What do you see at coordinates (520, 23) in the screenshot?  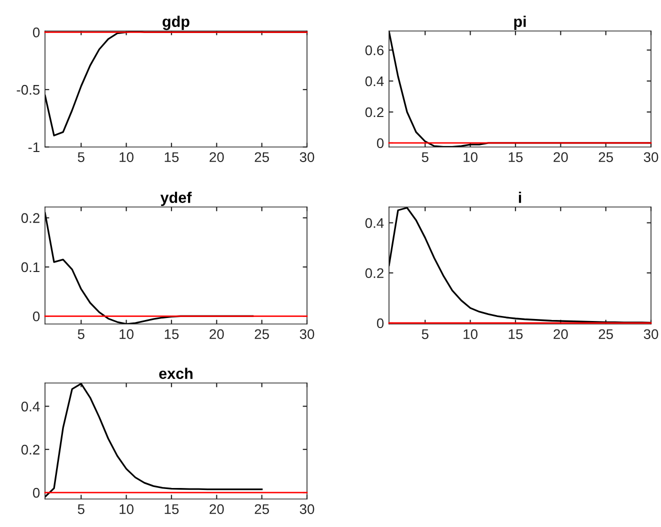 I see `chart-title: pi` at bounding box center [520, 23].